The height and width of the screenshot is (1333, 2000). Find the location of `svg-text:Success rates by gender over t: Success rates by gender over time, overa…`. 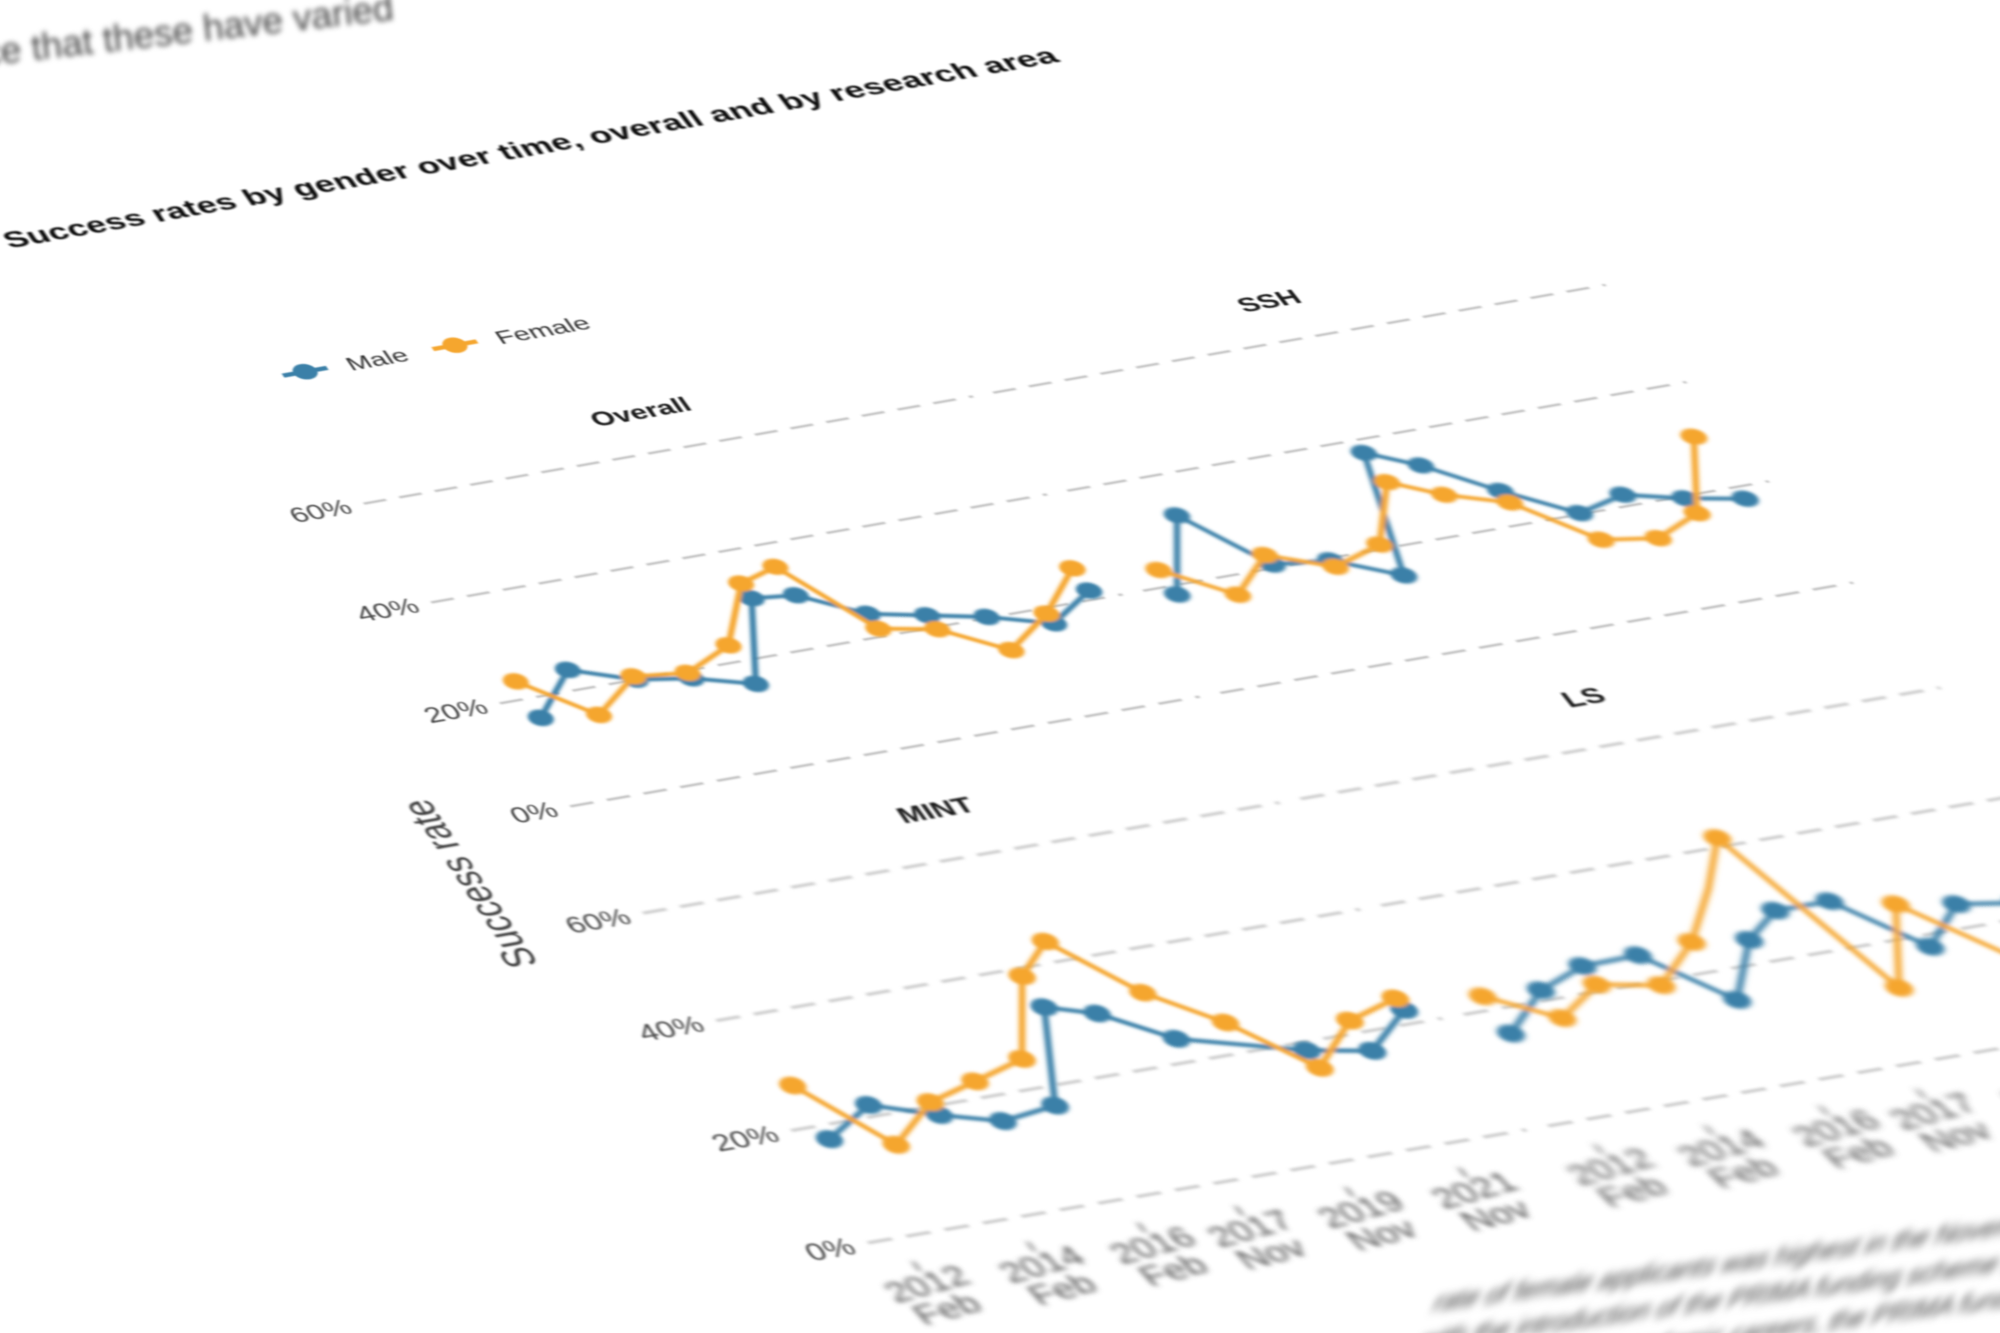

svg-text:Success rates by gender over t: Success rates by gender over time, overa… is located at coordinates (533, 147).